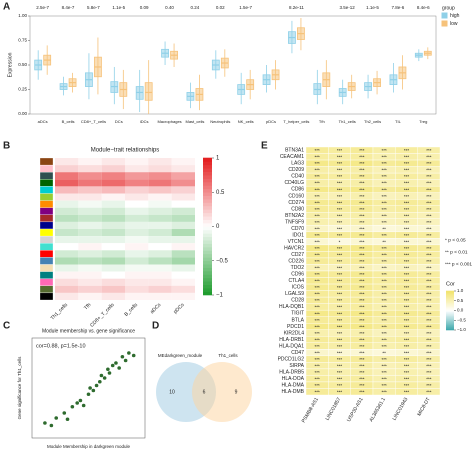 This screenshot has width=474, height=460. I want to click on row-label: CTLA4, so click(296, 281).